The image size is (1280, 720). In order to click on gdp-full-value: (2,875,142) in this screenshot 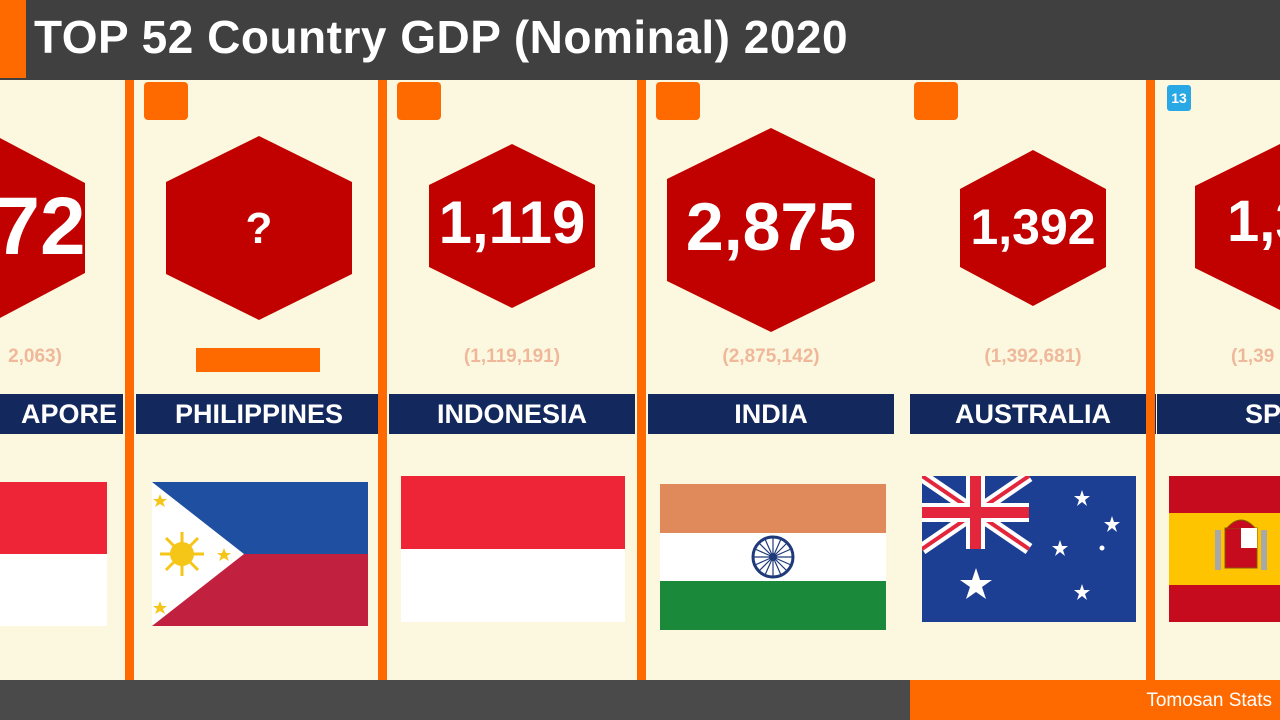, I will do `click(771, 356)`.